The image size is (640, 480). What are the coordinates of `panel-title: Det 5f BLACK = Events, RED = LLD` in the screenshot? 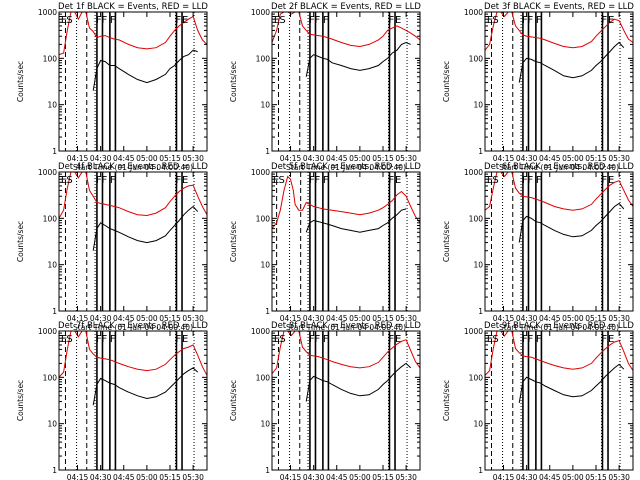 It's located at (346, 167).